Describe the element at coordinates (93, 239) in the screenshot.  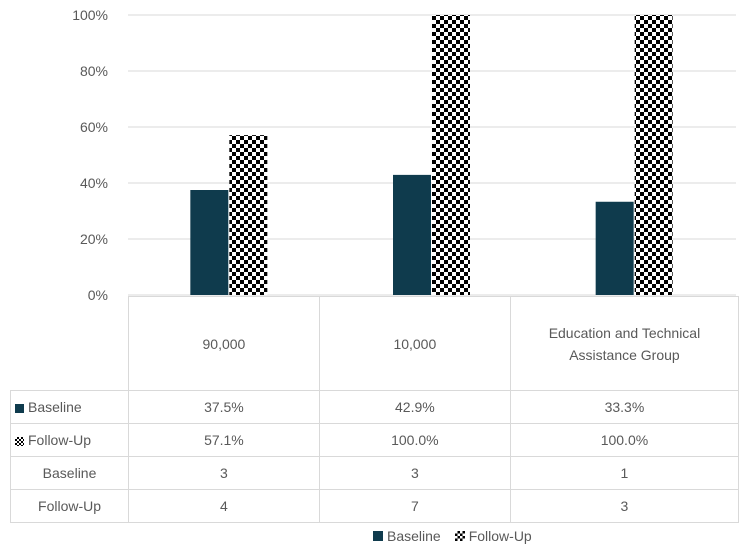
I see `y-tick-label: 20%` at that location.